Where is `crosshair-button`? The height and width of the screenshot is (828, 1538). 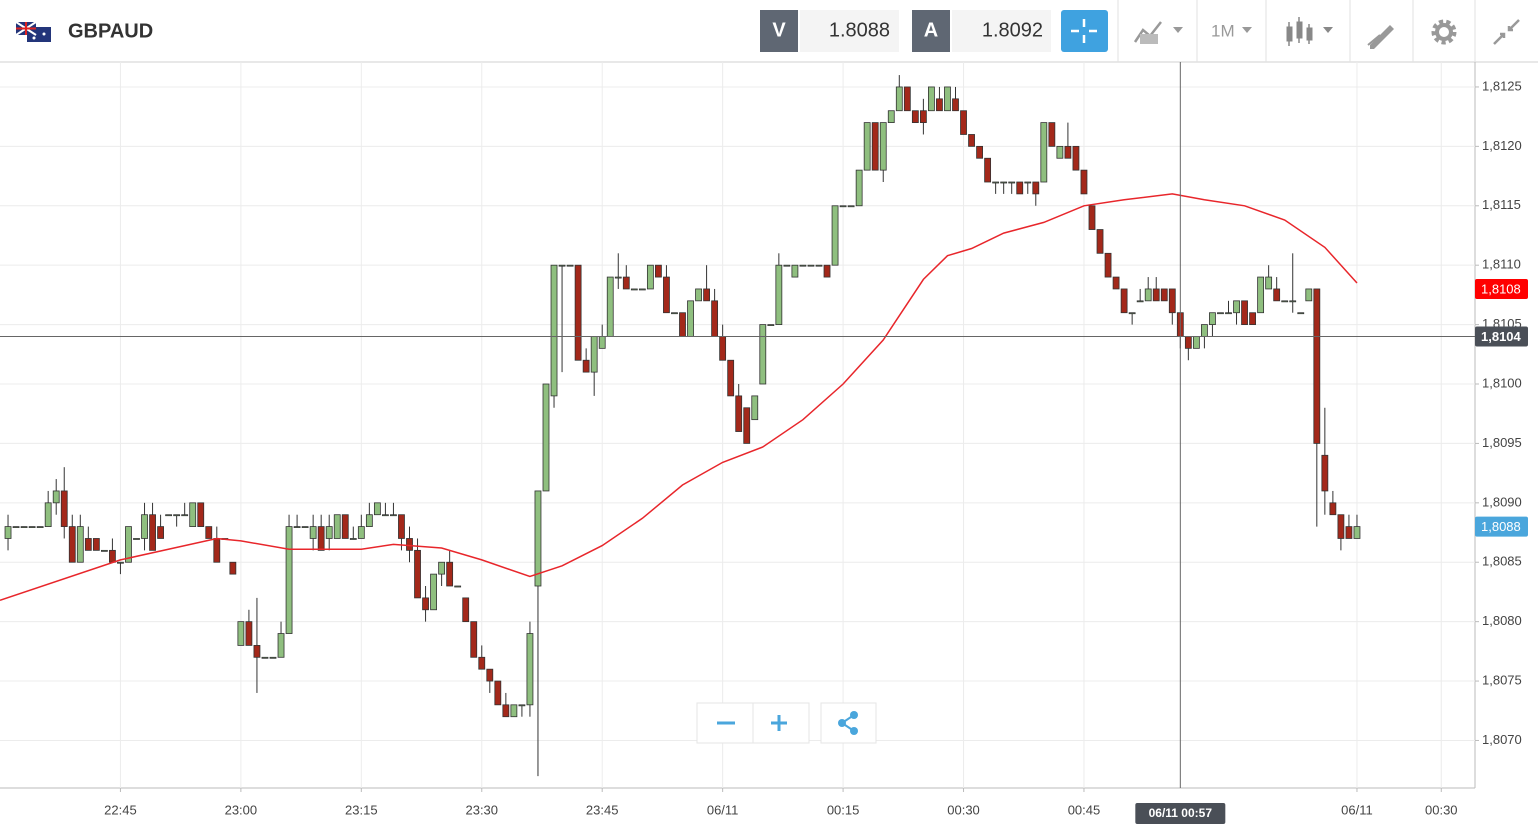
crosshair-button is located at coordinates (1084, 31).